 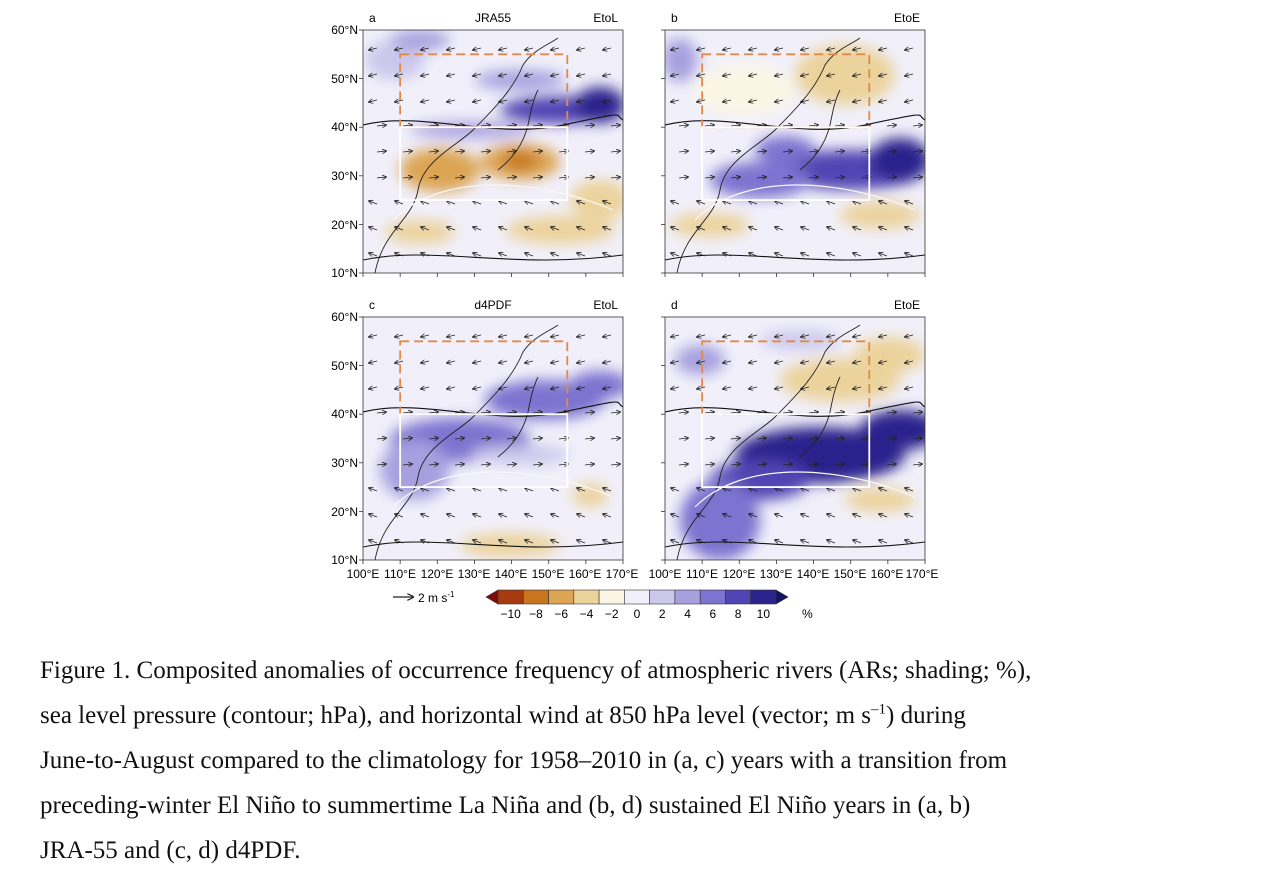 I want to click on latitude-labels-bottom: 60°N 50°N 40°N 30°N 20°N 10°N, so click(x=344, y=438).